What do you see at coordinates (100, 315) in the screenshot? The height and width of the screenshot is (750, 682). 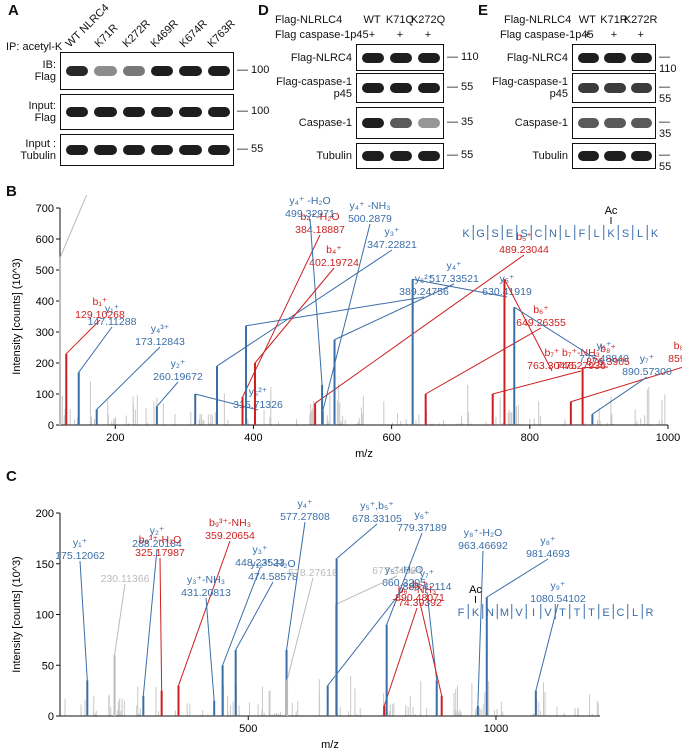 I see `peak-annotation: 129.10268` at bounding box center [100, 315].